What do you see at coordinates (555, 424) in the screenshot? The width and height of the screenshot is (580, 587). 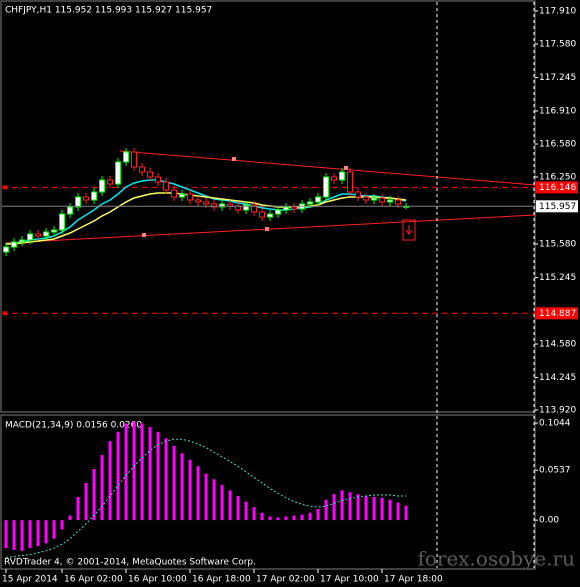 I see `y-tick-label: 0.1044` at bounding box center [555, 424].